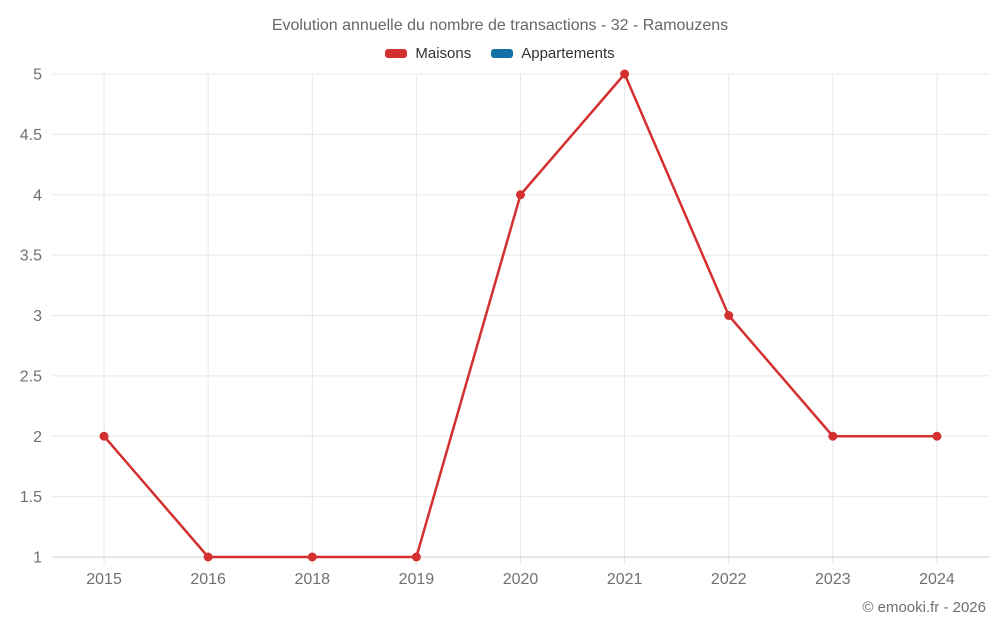  I want to click on x-axis-tick-label: 2023, so click(833, 579).